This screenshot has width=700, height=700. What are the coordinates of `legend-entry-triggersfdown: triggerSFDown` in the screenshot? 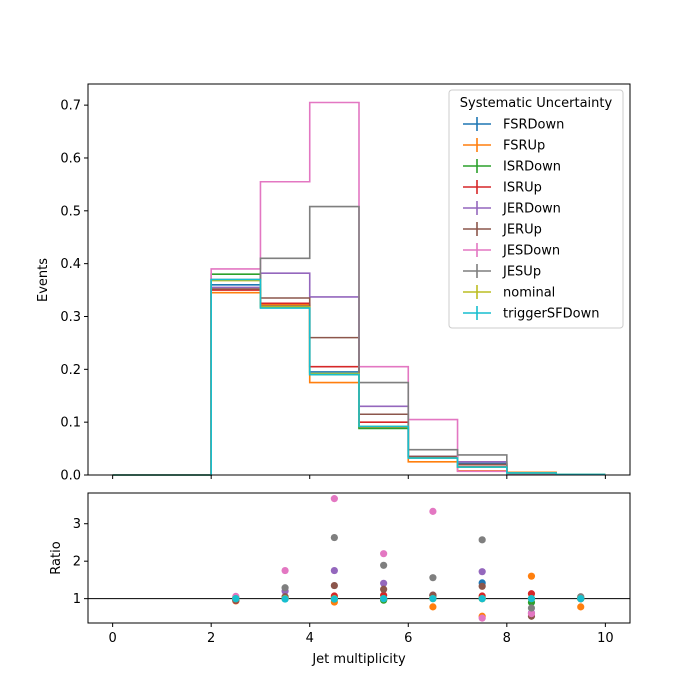 It's located at (531, 314).